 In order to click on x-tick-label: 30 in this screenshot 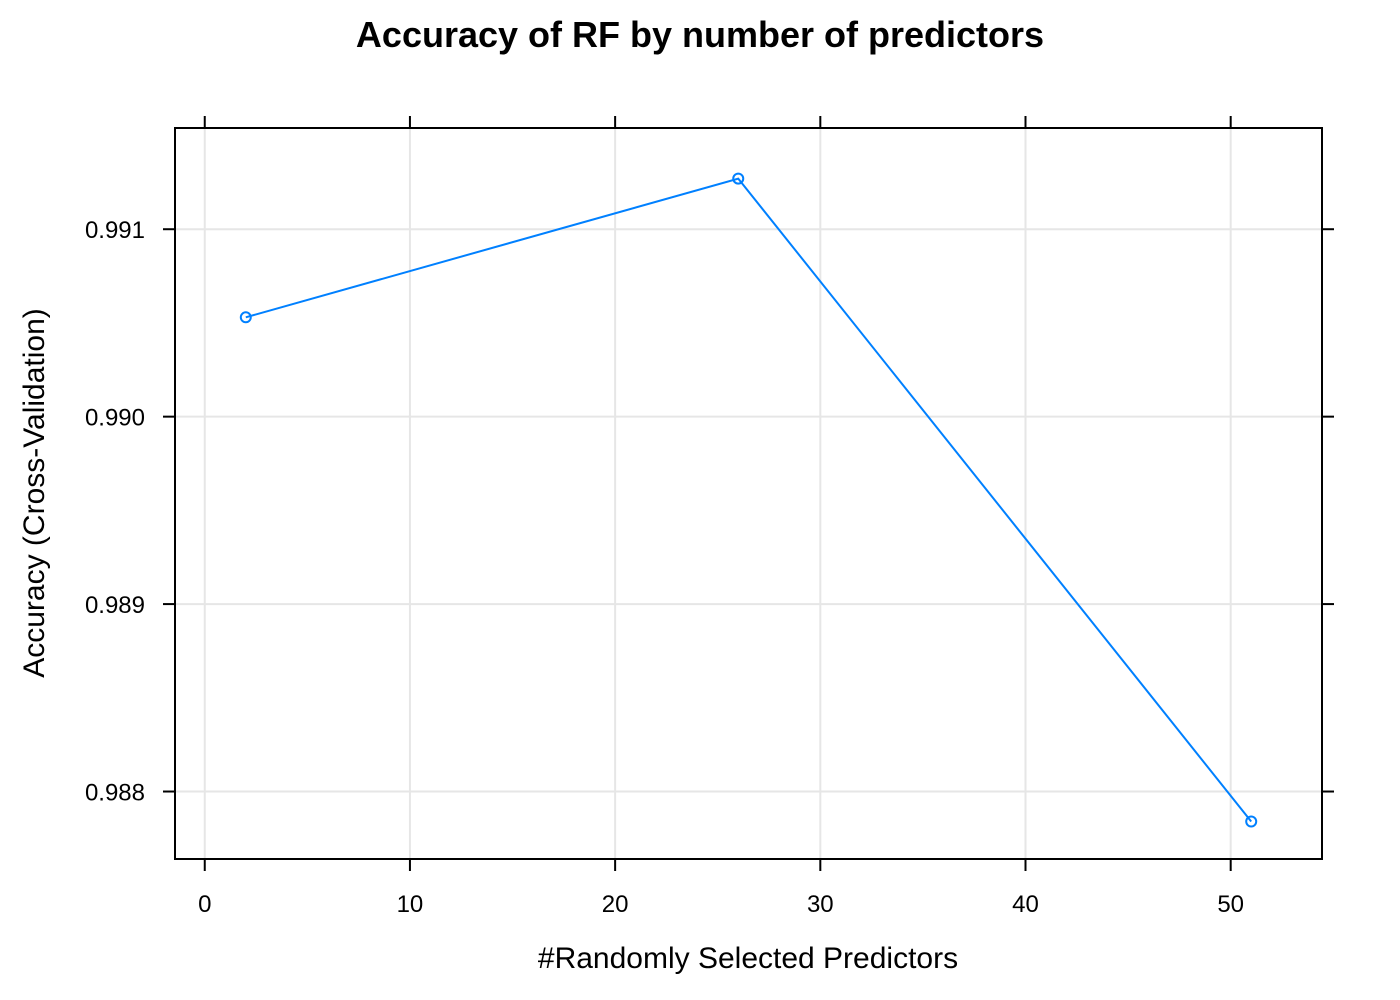, I will do `click(820, 904)`.